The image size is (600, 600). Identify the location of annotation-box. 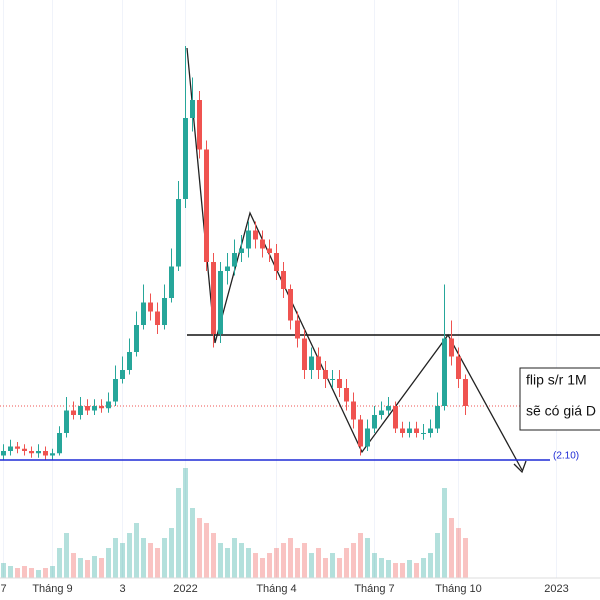
(559, 399).